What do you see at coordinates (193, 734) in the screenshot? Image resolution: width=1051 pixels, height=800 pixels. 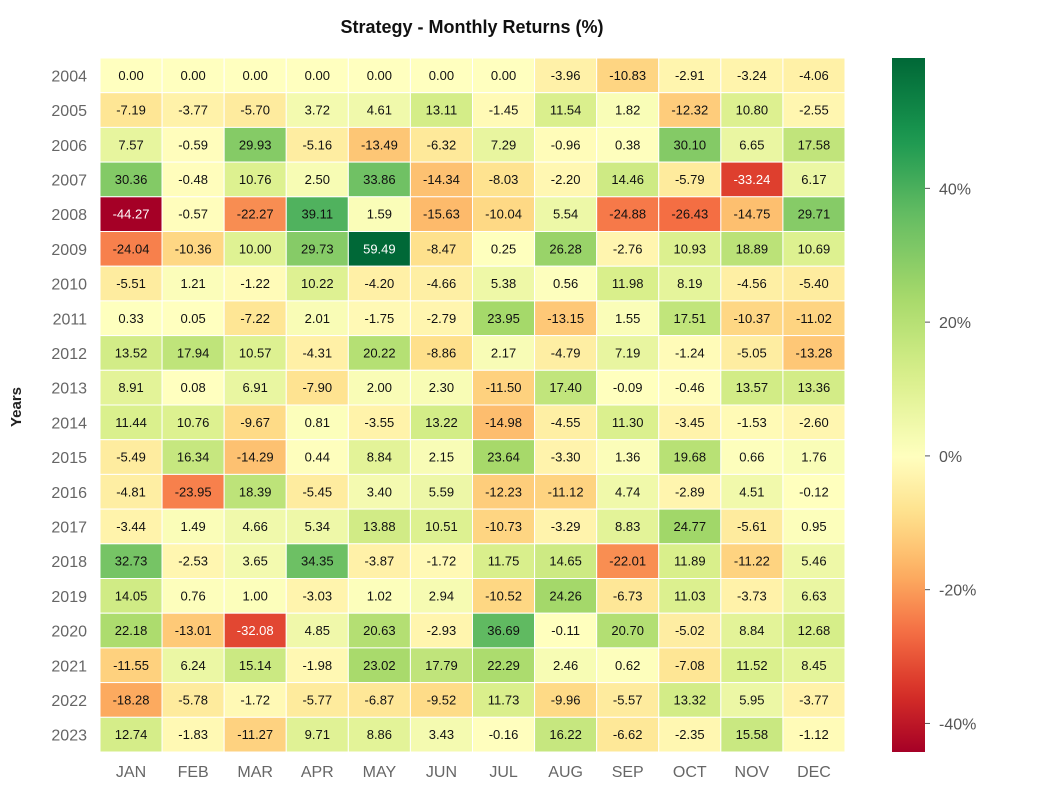 I see `cell-value-label: -1.83` at bounding box center [193, 734].